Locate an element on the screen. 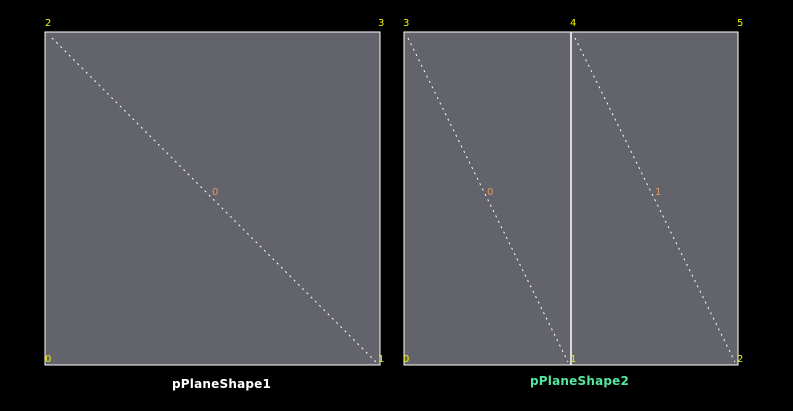 Image resolution: width=793 pixels, height=411 pixels. shape-1-vertex-1: 1 is located at coordinates (381, 359).